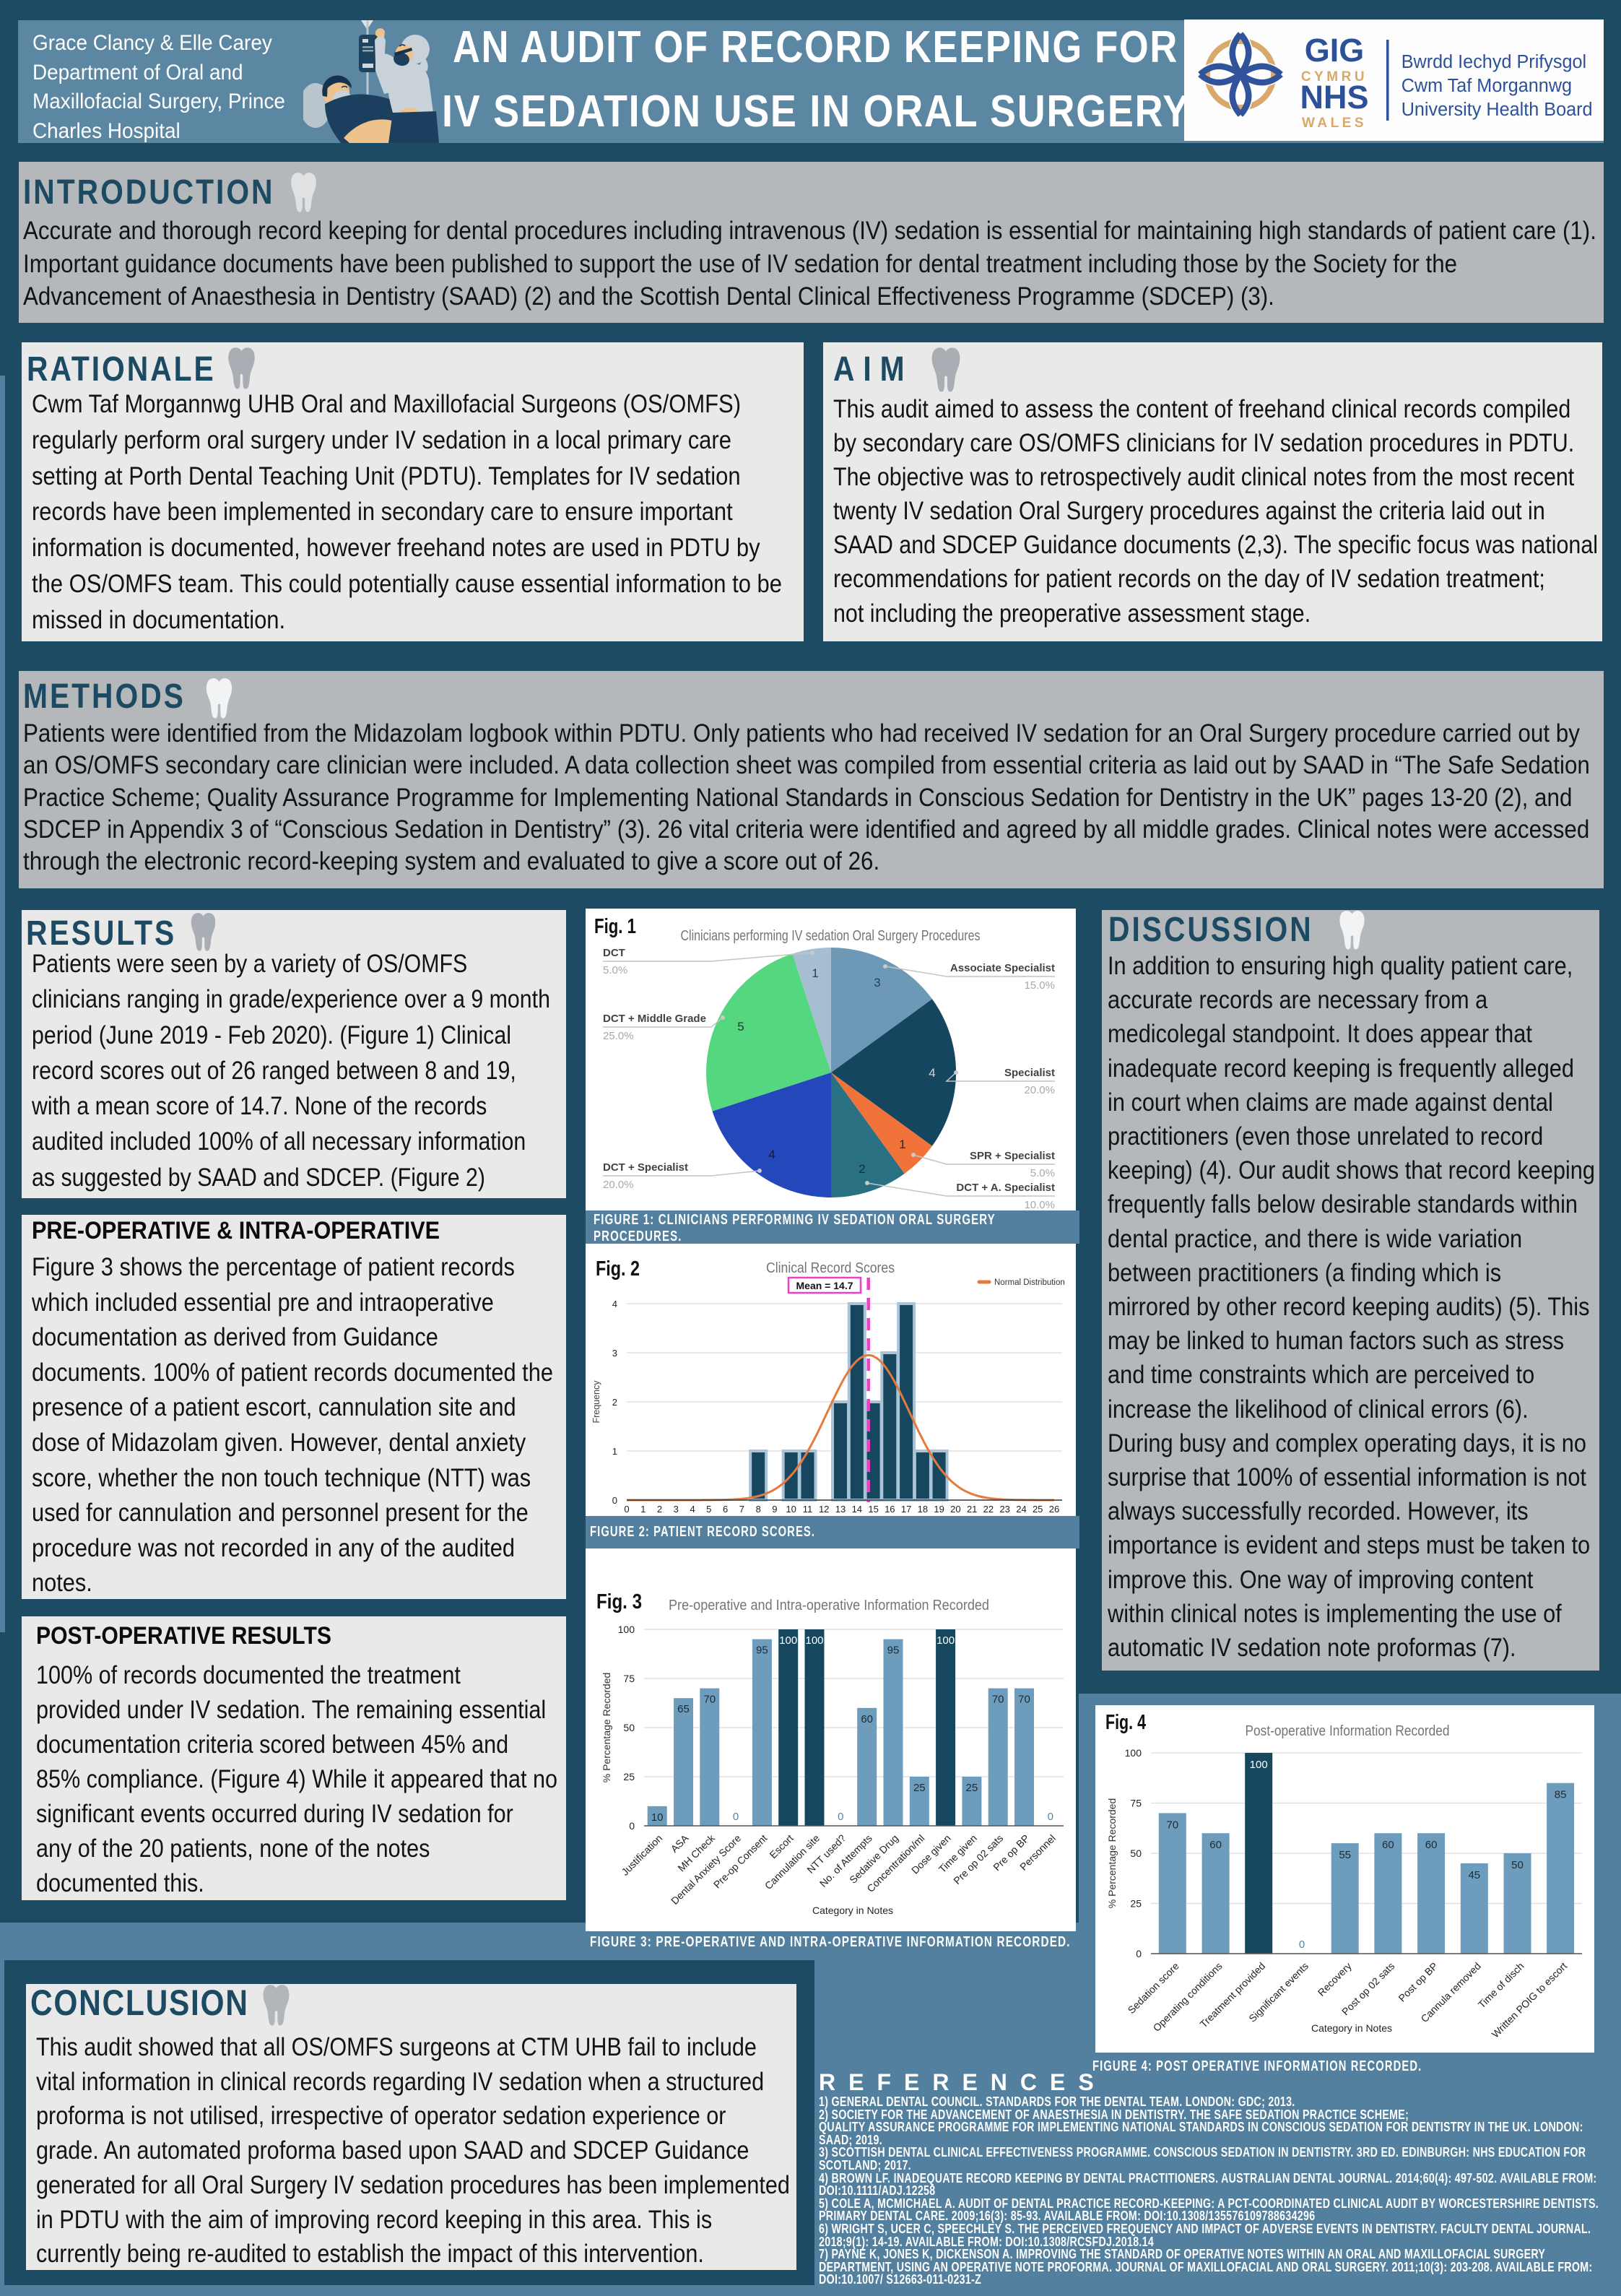  What do you see at coordinates (679, 1843) in the screenshot?
I see `svg-text: ASA` at bounding box center [679, 1843].